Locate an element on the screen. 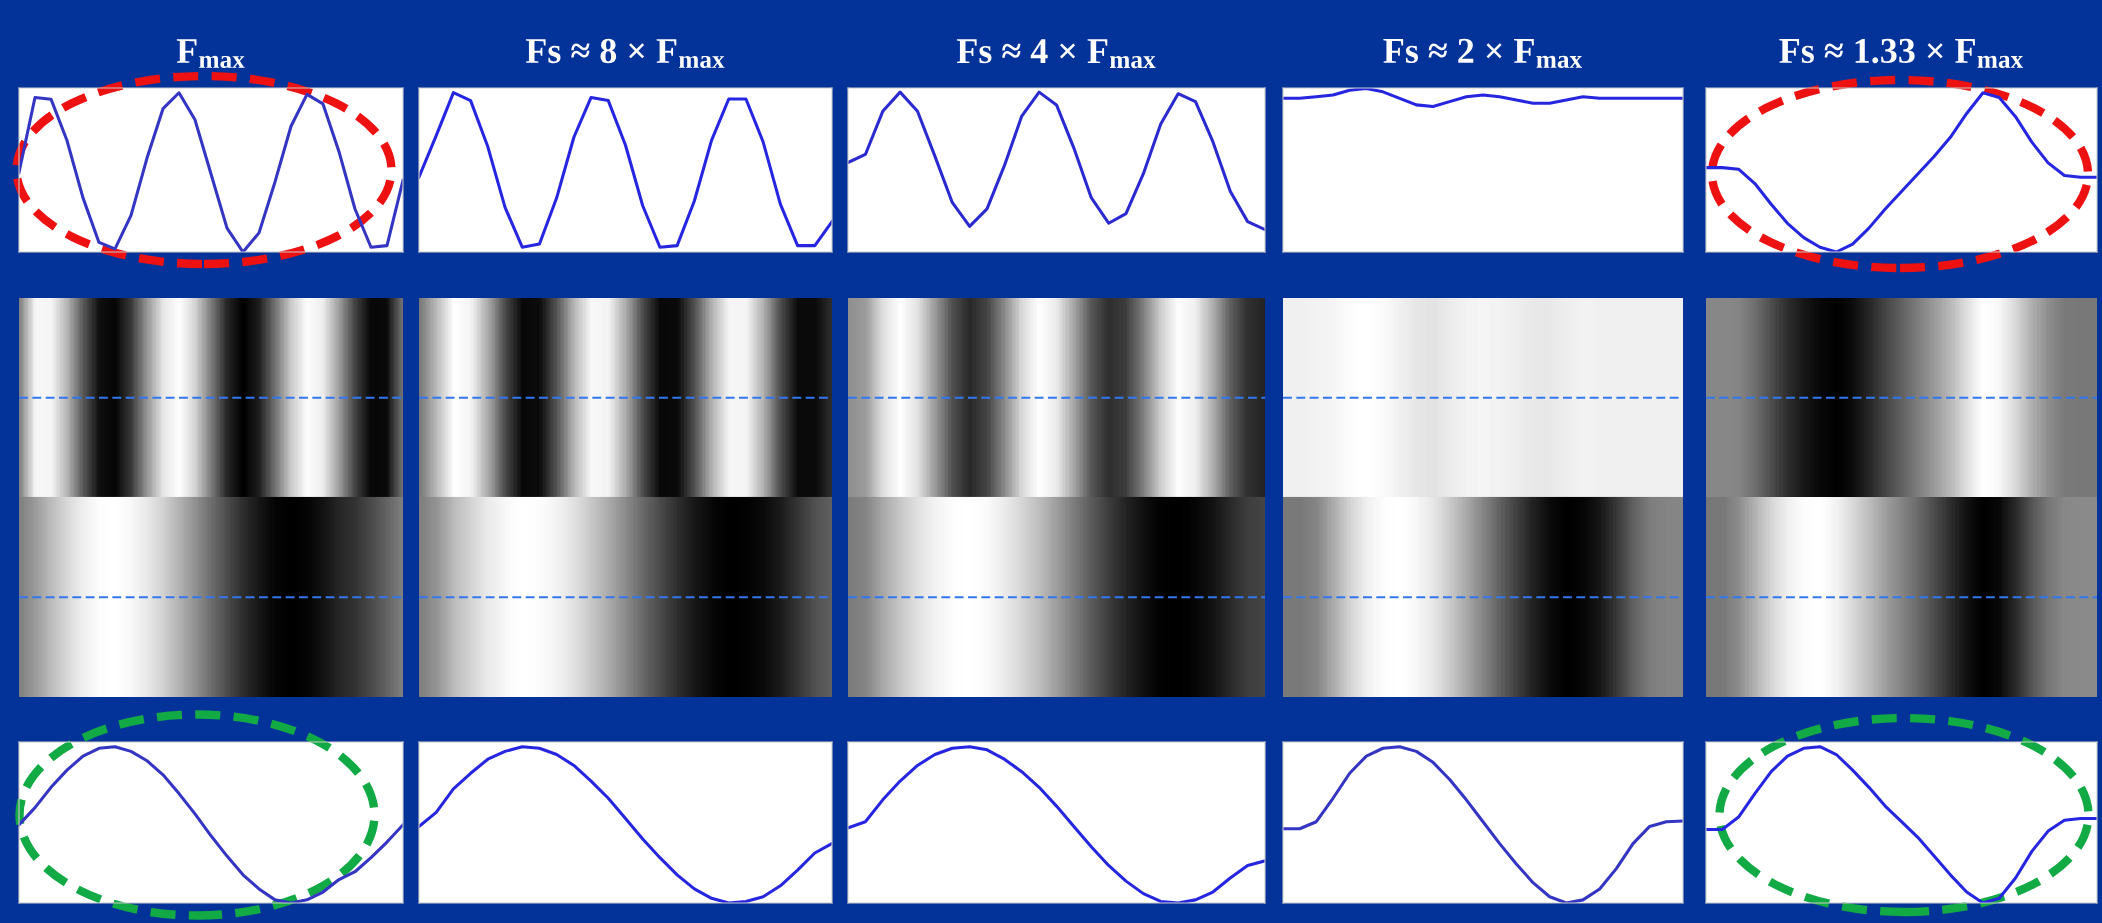  chart-title: Fs ≈ 8 × F$_{max}$ is located at coordinates (625, 53).